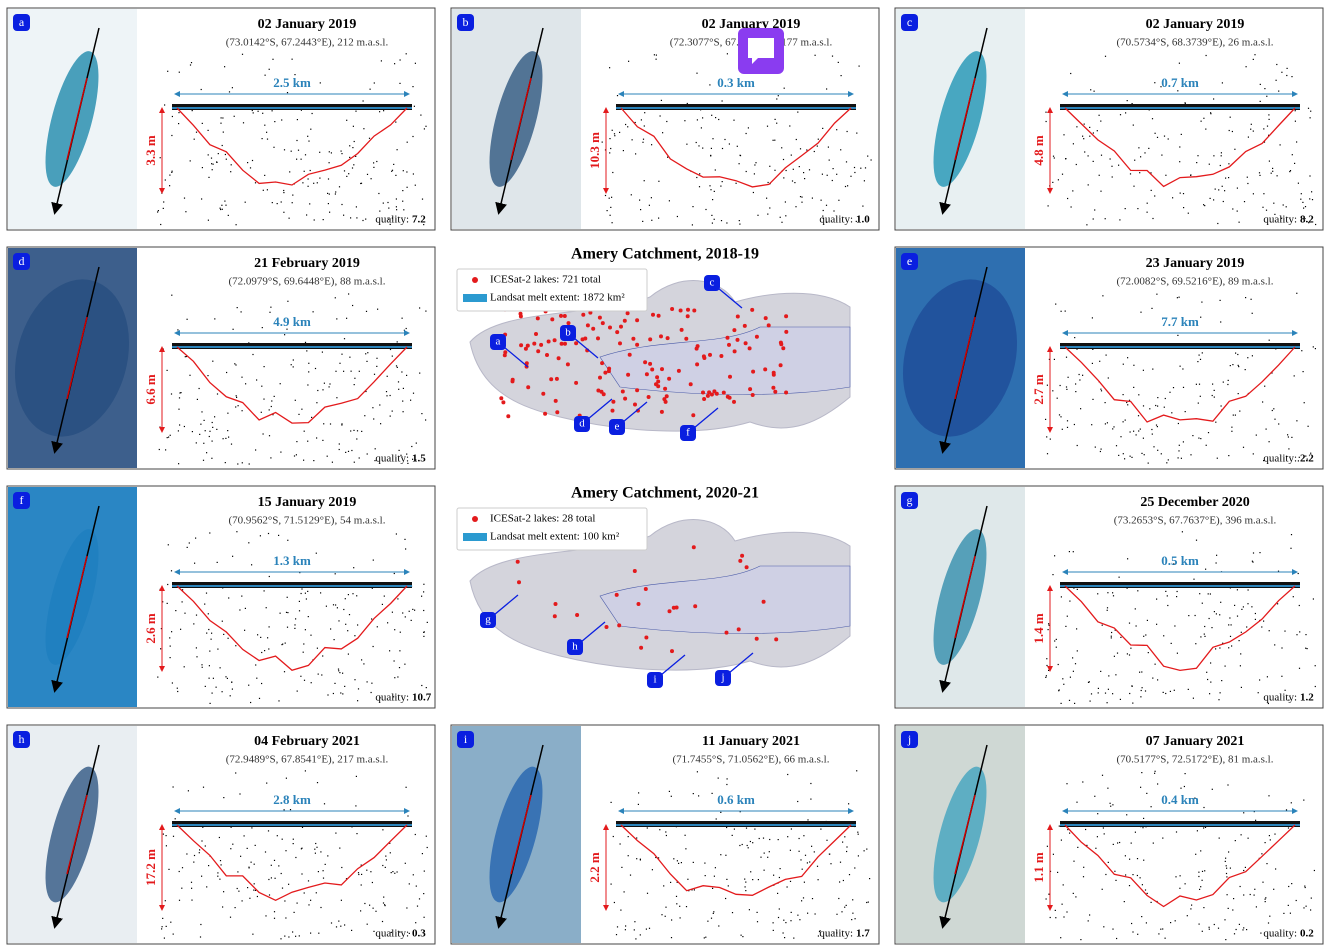 The height and width of the screenshot is (945, 1326). What do you see at coordinates (307, 760) in the screenshot?
I see `location: (72.9489°S, 67.8541°E), 217 m.a.s.l.` at bounding box center [307, 760].